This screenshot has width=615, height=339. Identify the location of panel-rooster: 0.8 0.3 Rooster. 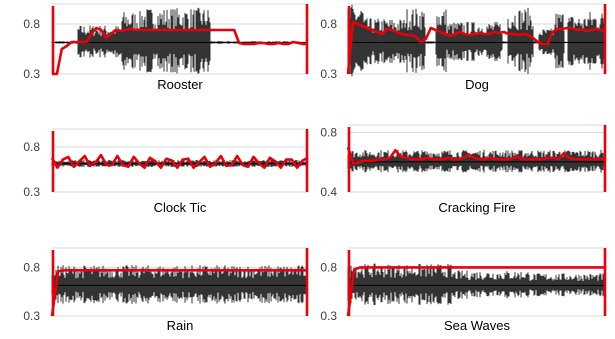
(166, 47).